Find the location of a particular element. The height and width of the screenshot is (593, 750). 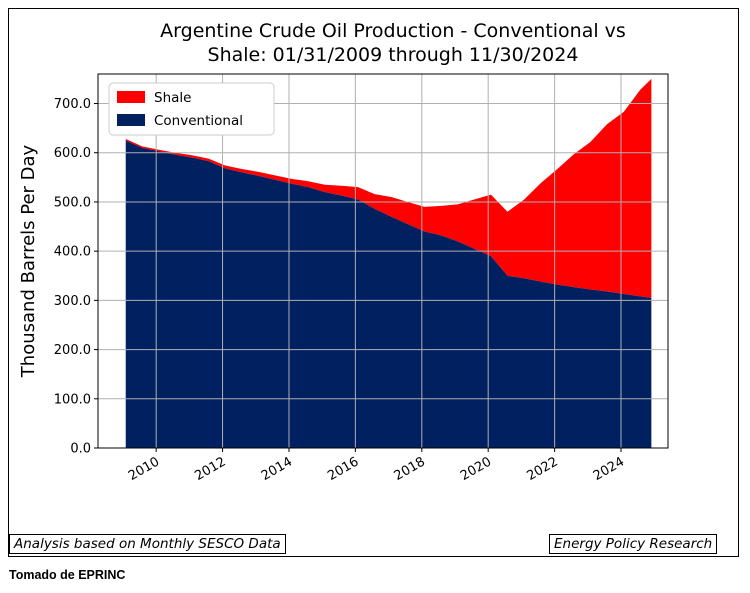

legend-label-shale: Shale is located at coordinates (172, 98).